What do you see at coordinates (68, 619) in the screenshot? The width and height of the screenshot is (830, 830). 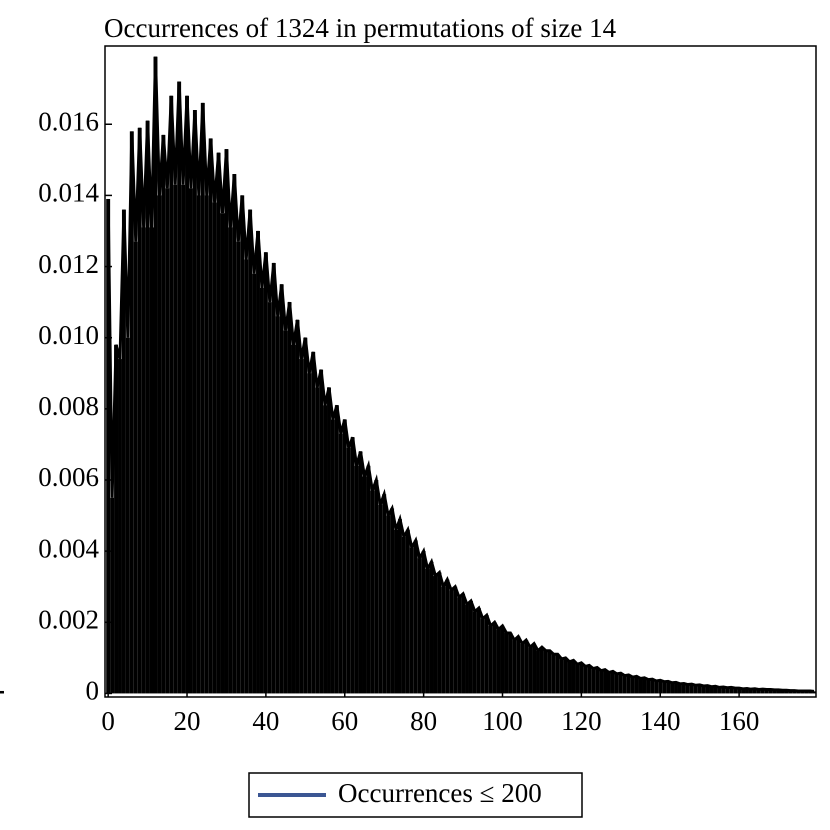 I see `y-tick-label: 0.002` at bounding box center [68, 619].